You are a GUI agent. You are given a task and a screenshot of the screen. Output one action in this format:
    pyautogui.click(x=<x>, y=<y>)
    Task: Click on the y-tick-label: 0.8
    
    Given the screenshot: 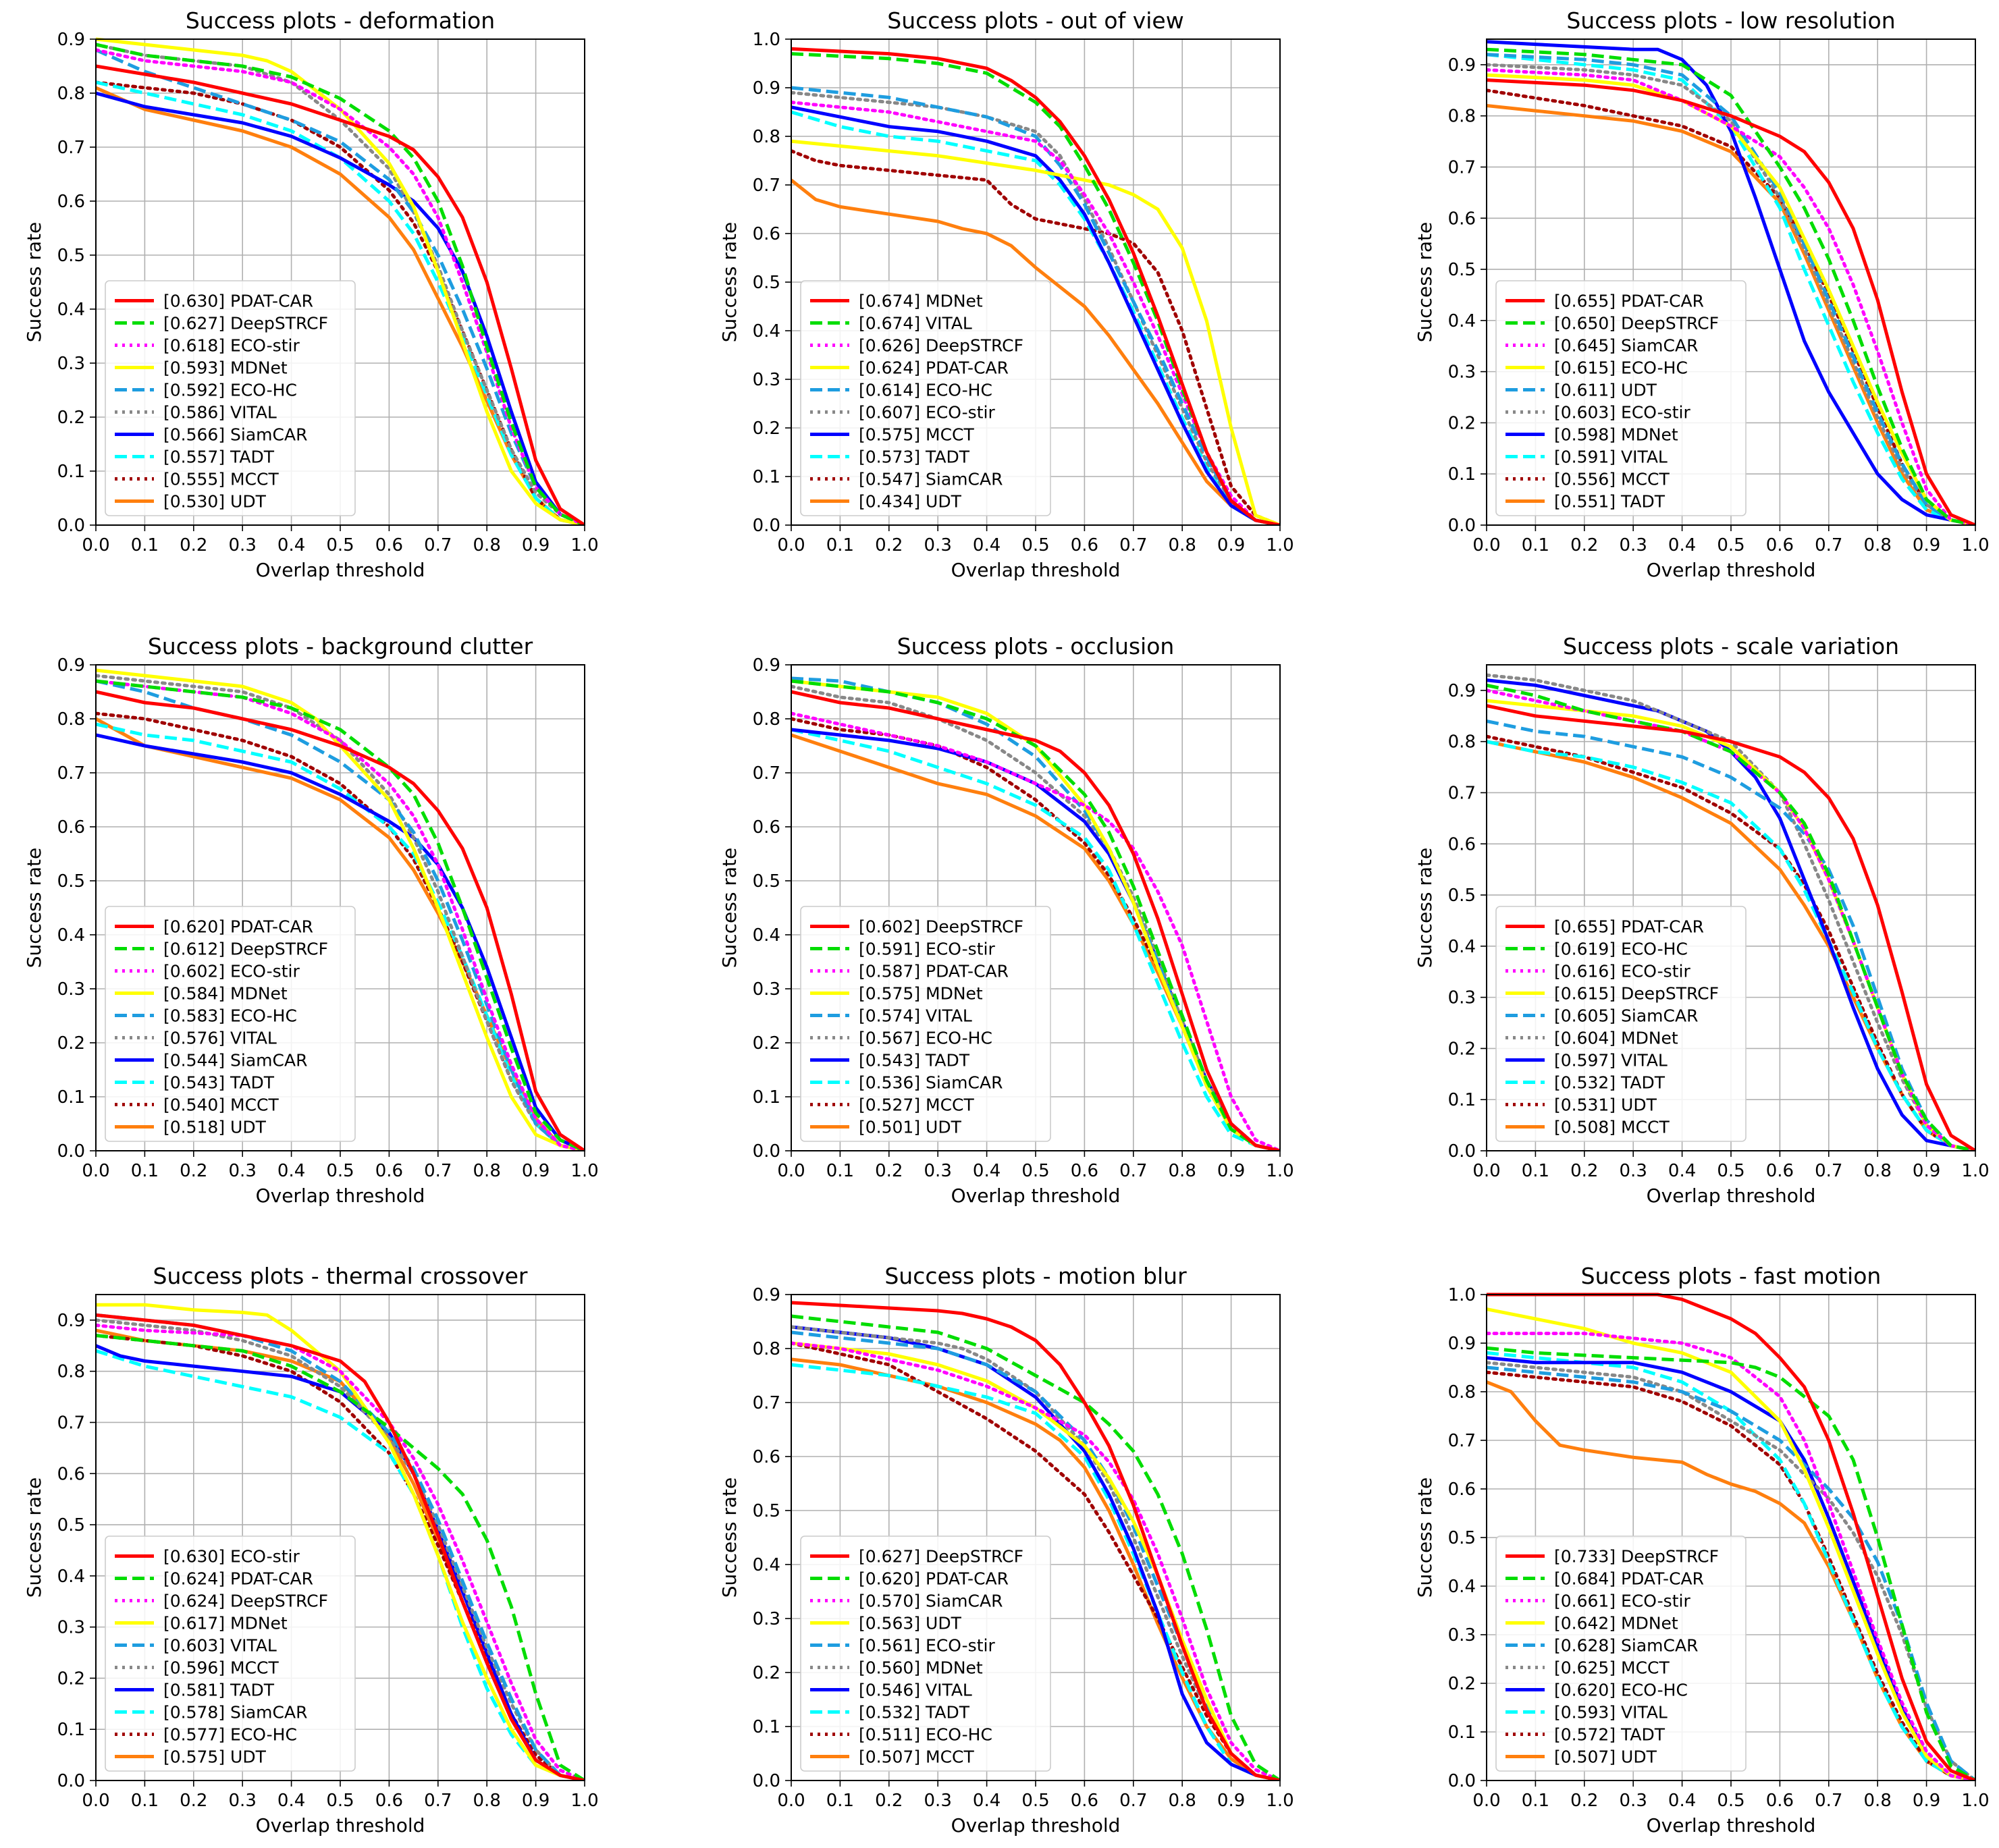 What is the action you would take?
    pyautogui.click(x=767, y=1349)
    